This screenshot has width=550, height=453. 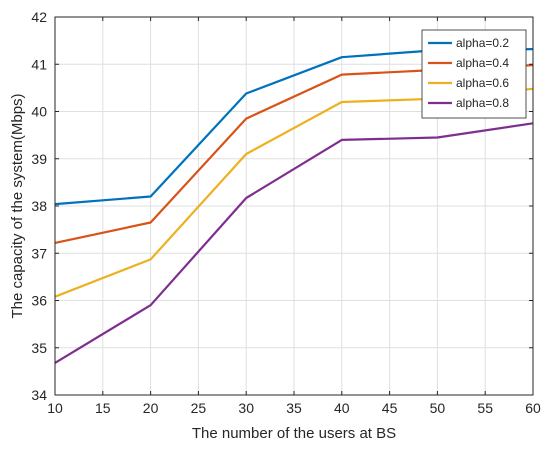 I want to click on x-tick-label: 40, so click(x=342, y=408).